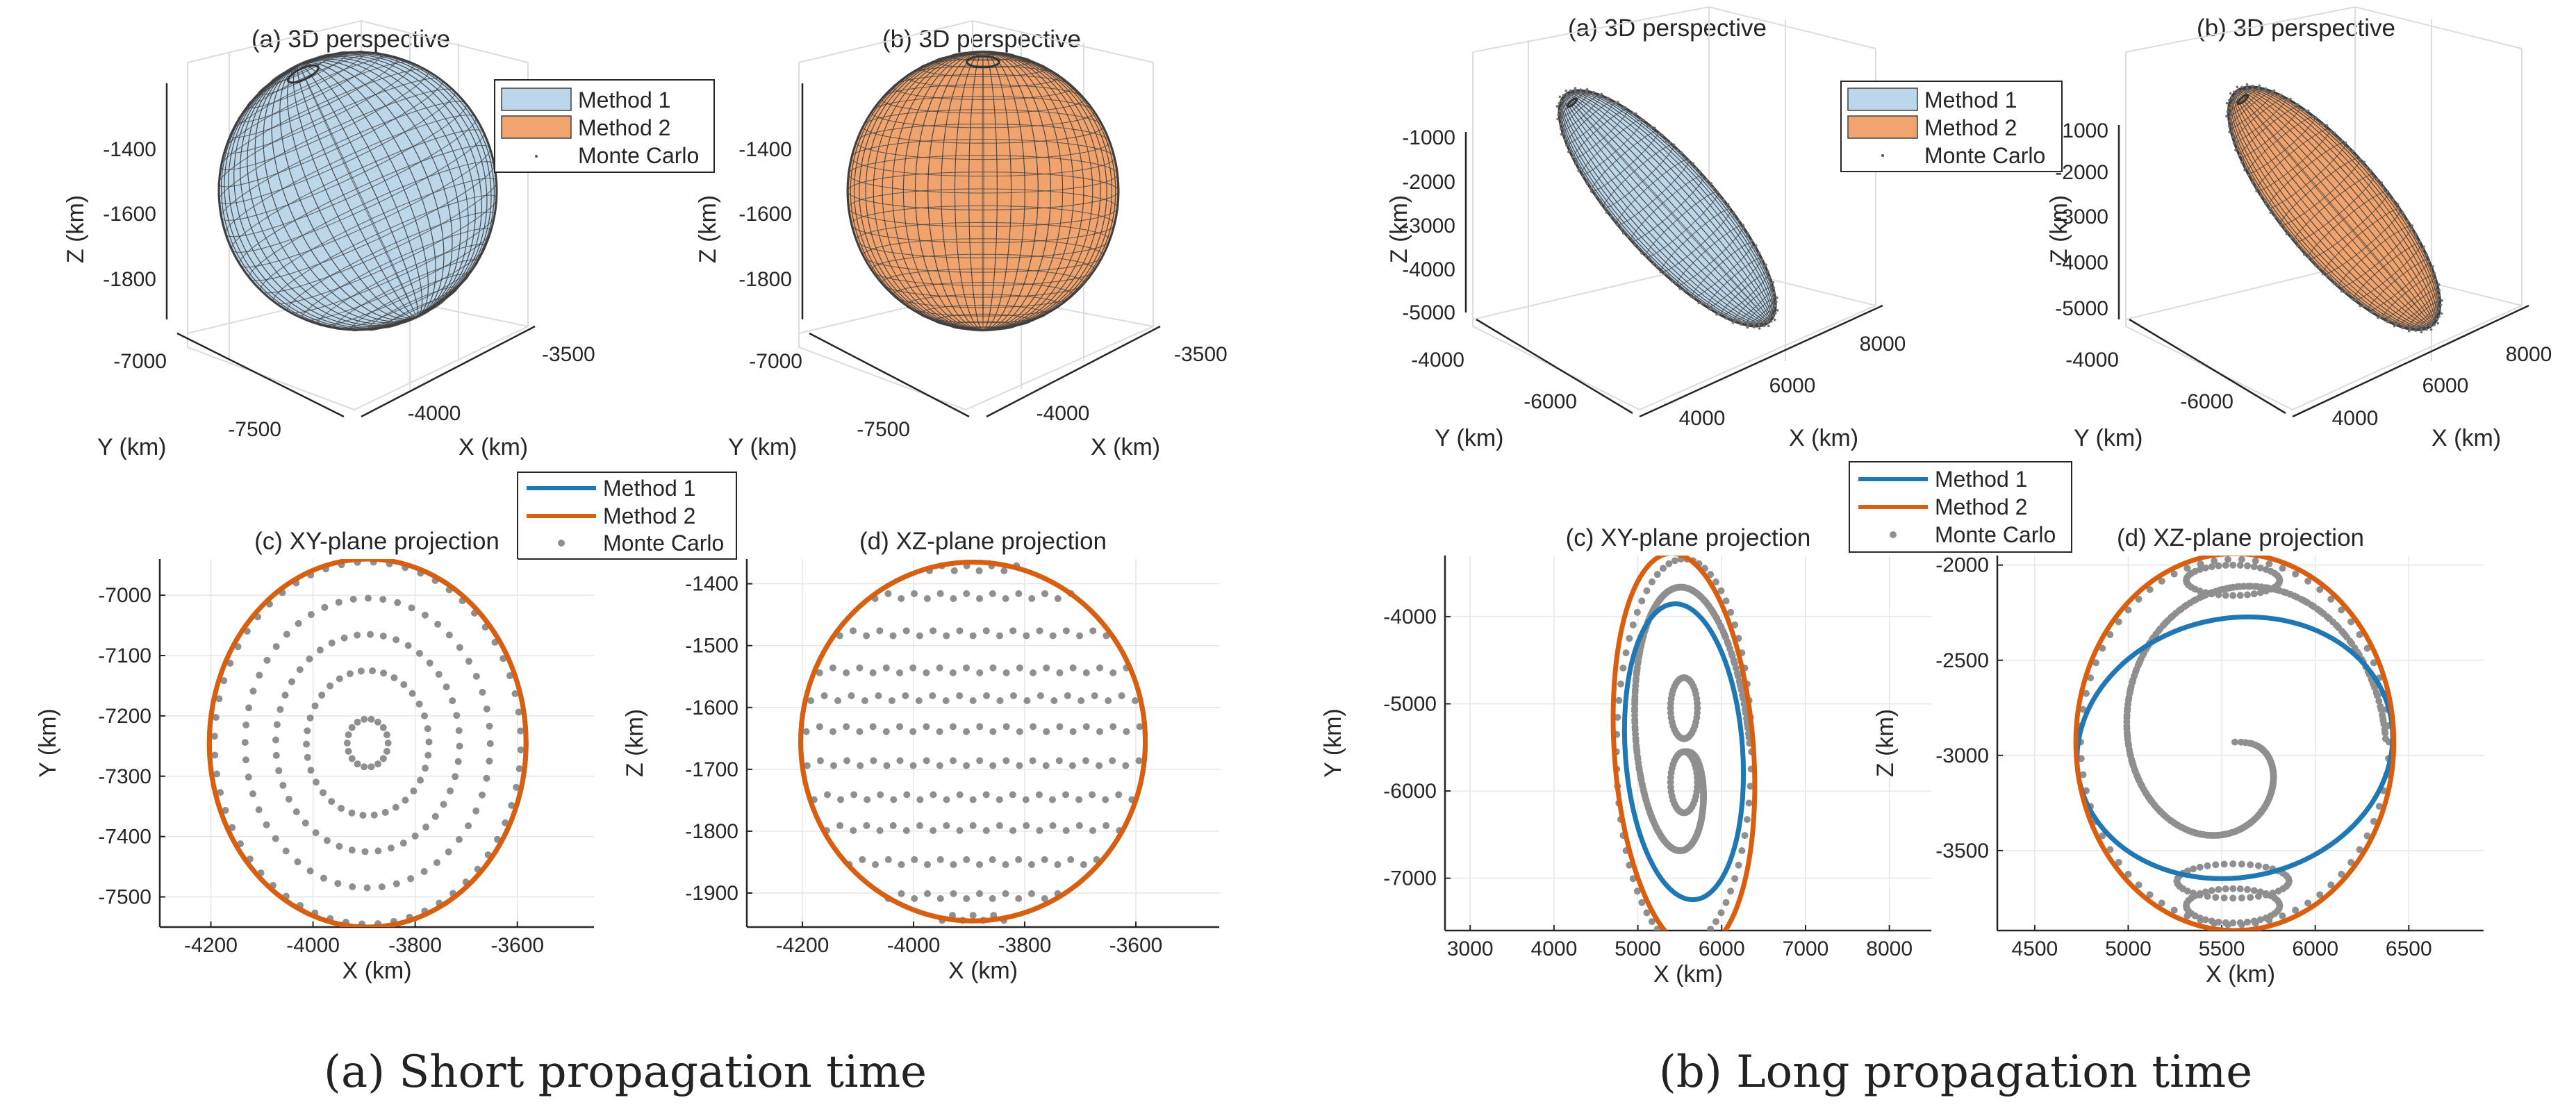 Image resolution: width=2576 pixels, height=1109 pixels. Describe the element at coordinates (1429, 182) in the screenshot. I see `z-tick: -2000` at that location.